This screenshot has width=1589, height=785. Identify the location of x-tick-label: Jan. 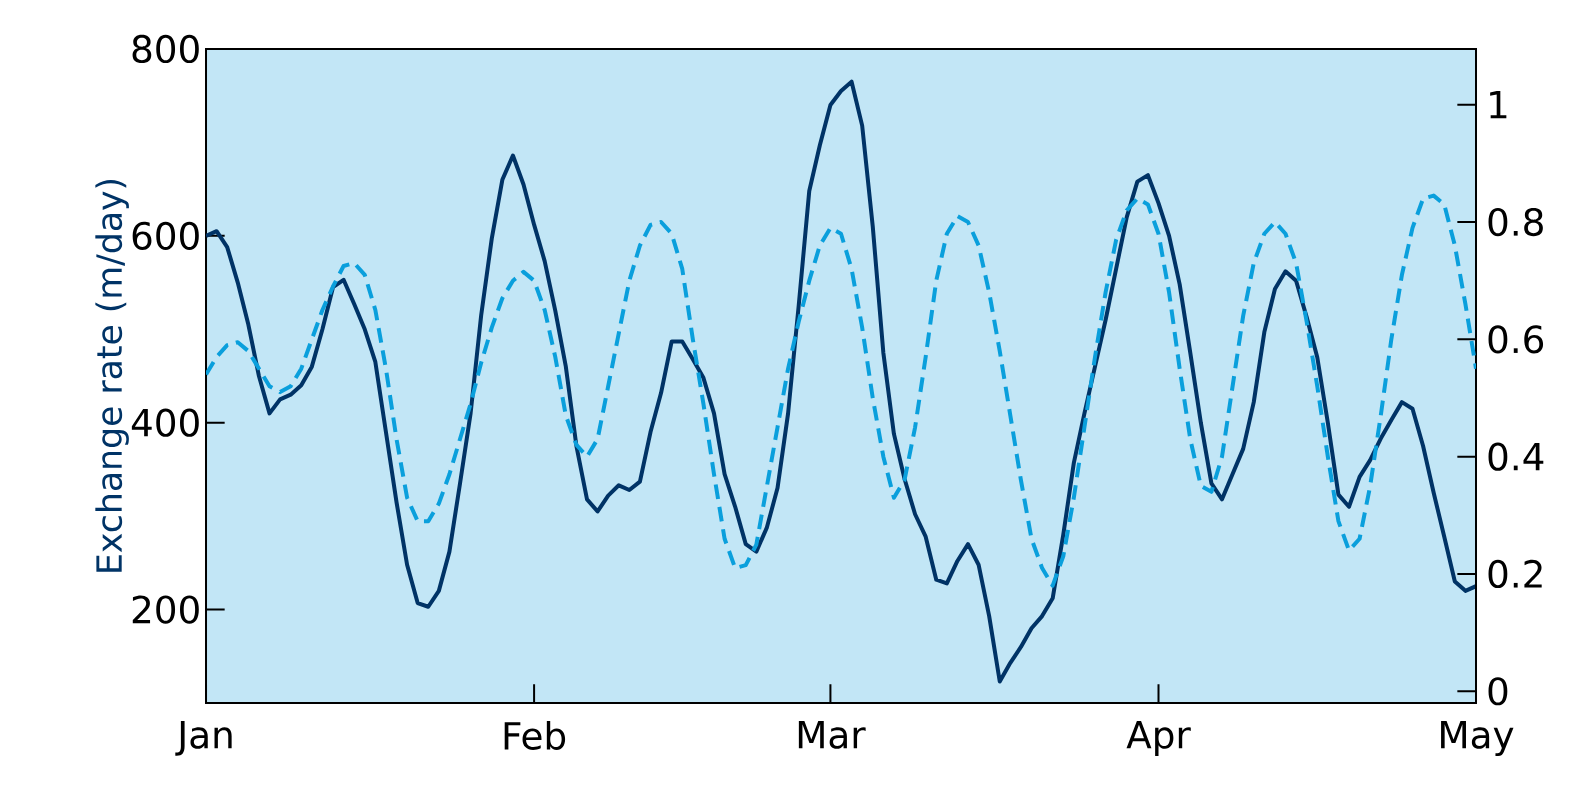
(203, 738).